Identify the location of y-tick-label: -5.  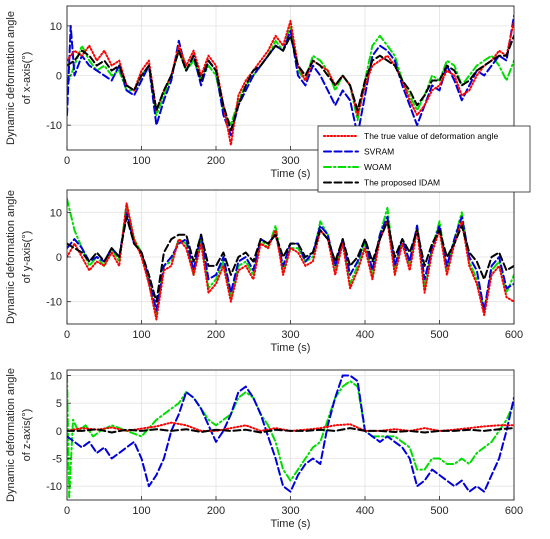
(57, 460).